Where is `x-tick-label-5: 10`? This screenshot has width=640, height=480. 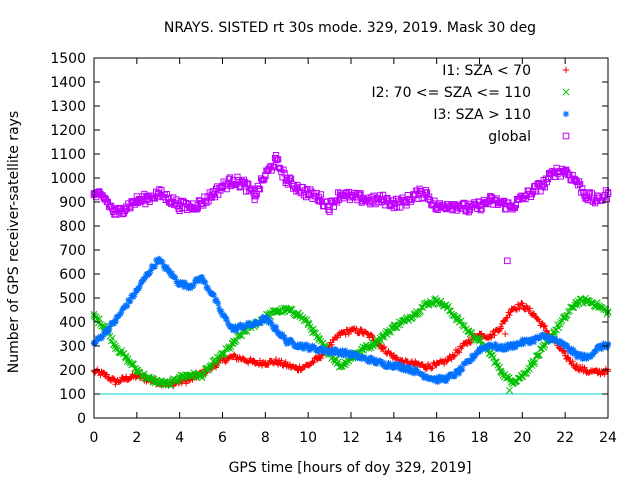 x-tick-label-5: 10 is located at coordinates (308, 438).